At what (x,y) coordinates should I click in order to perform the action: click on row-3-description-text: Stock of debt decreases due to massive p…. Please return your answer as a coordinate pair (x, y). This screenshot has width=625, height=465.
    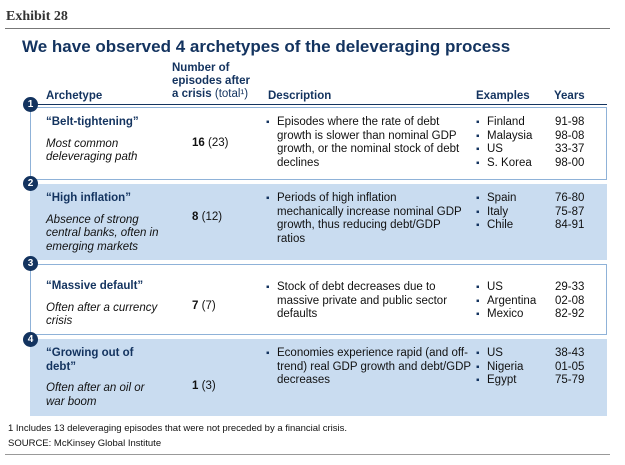
    Looking at the image, I should click on (366, 301).